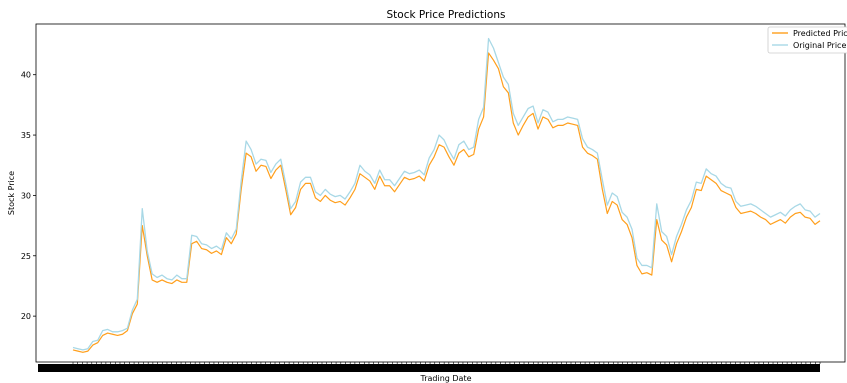 This screenshot has height=383, width=847. Describe the element at coordinates (819, 45) in the screenshot. I see `legend-label-original: Original Price` at that location.